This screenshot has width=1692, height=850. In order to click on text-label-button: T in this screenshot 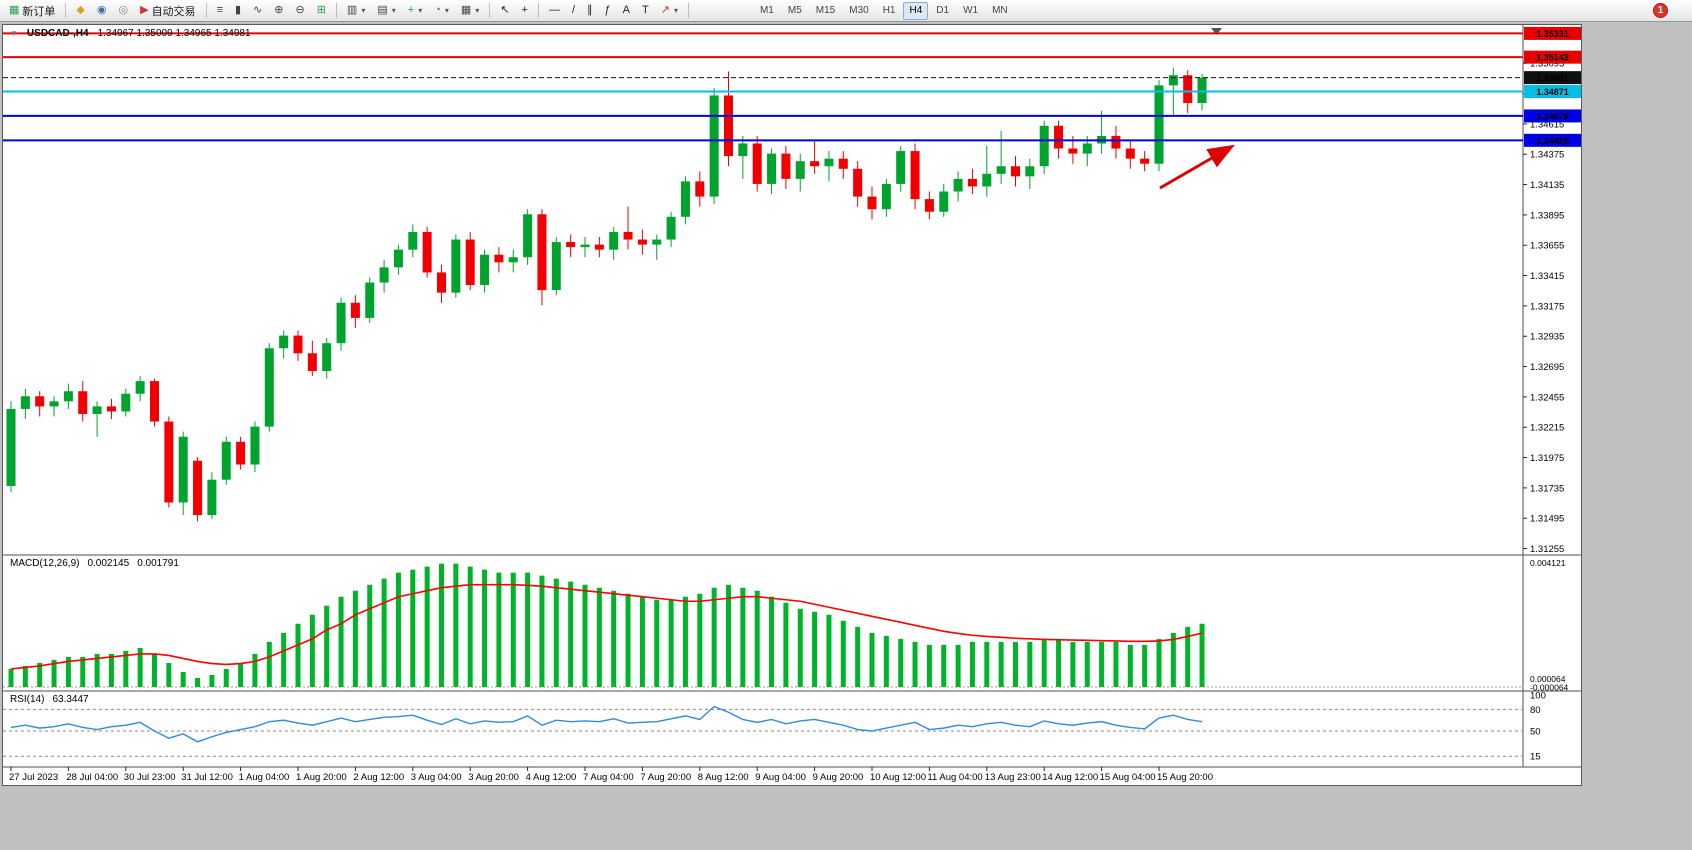, I will do `click(645, 11)`.